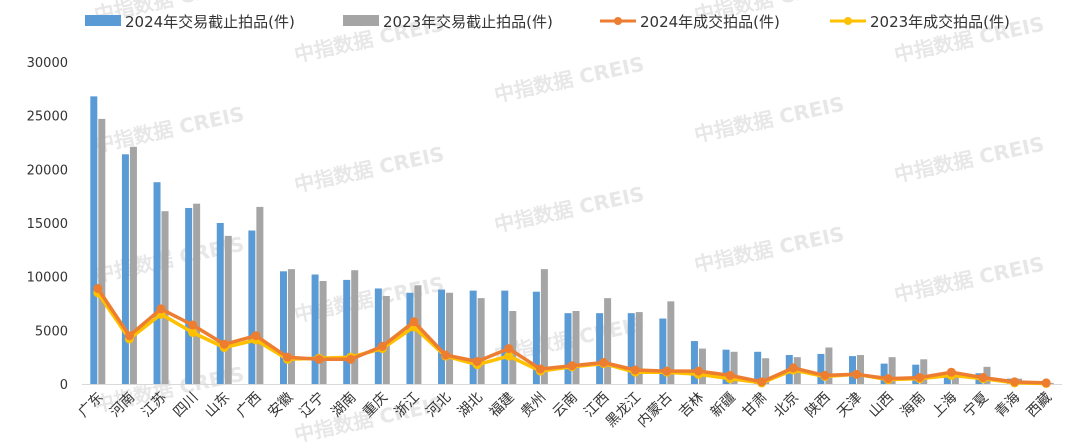 The image size is (1080, 448). I want to click on legend-label: 2023年成交拍品(件), so click(940, 22).